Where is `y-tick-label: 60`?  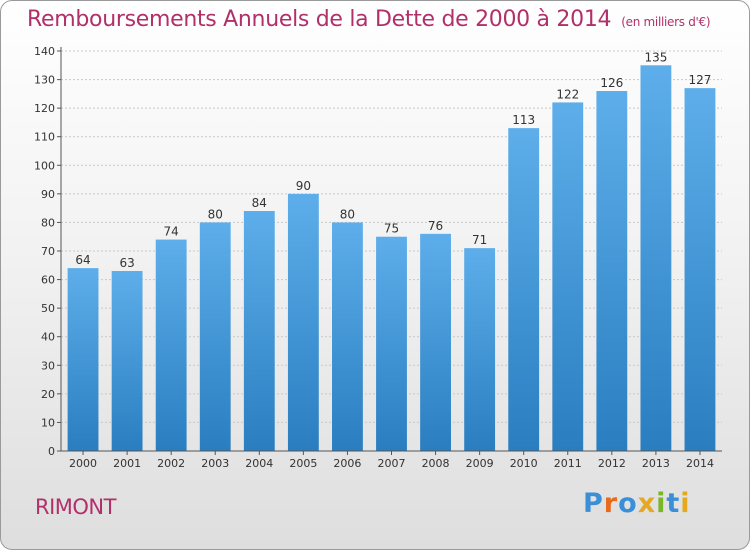 y-tick-label: 60 is located at coordinates (48, 280).